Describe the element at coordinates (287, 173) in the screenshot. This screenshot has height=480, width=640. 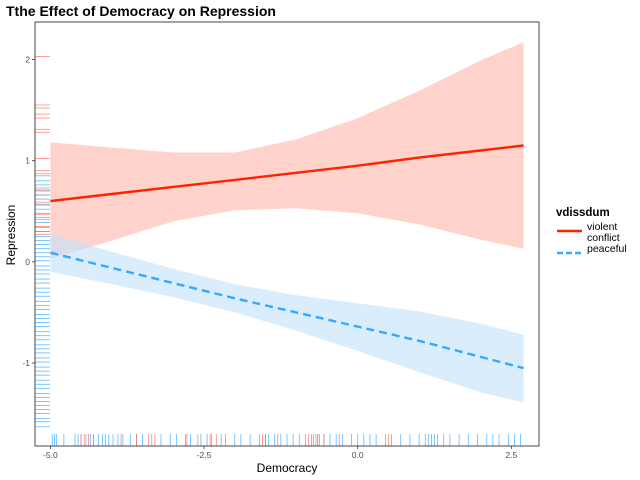
I see `fit-line-violent` at that location.